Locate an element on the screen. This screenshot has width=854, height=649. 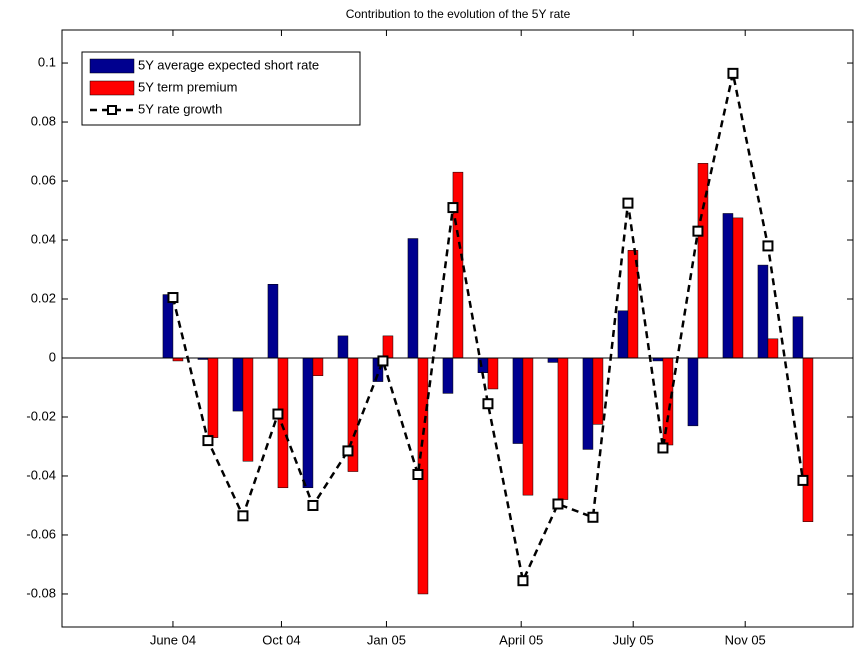
y-tick-label: 0.08 is located at coordinates (43, 120).